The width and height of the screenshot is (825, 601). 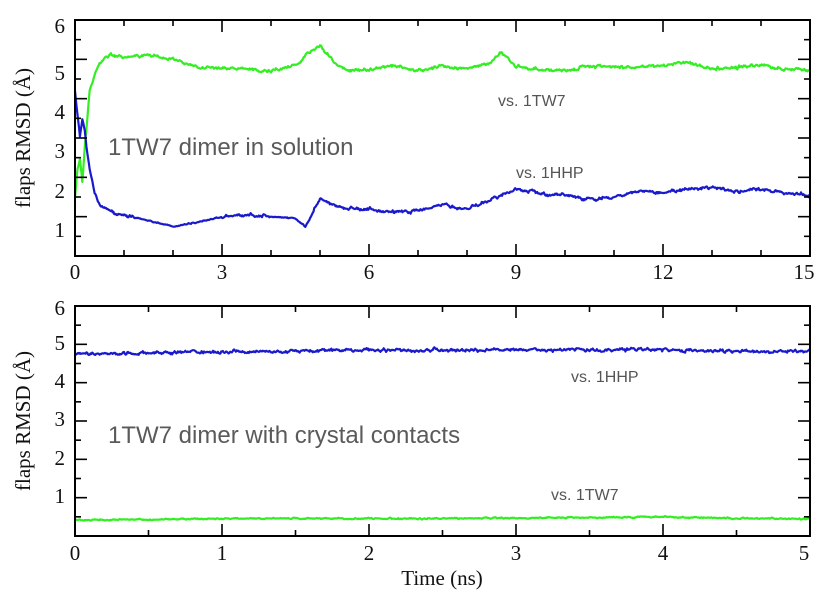 I want to click on panel-top-ytick-label: 1, so click(x=60, y=230).